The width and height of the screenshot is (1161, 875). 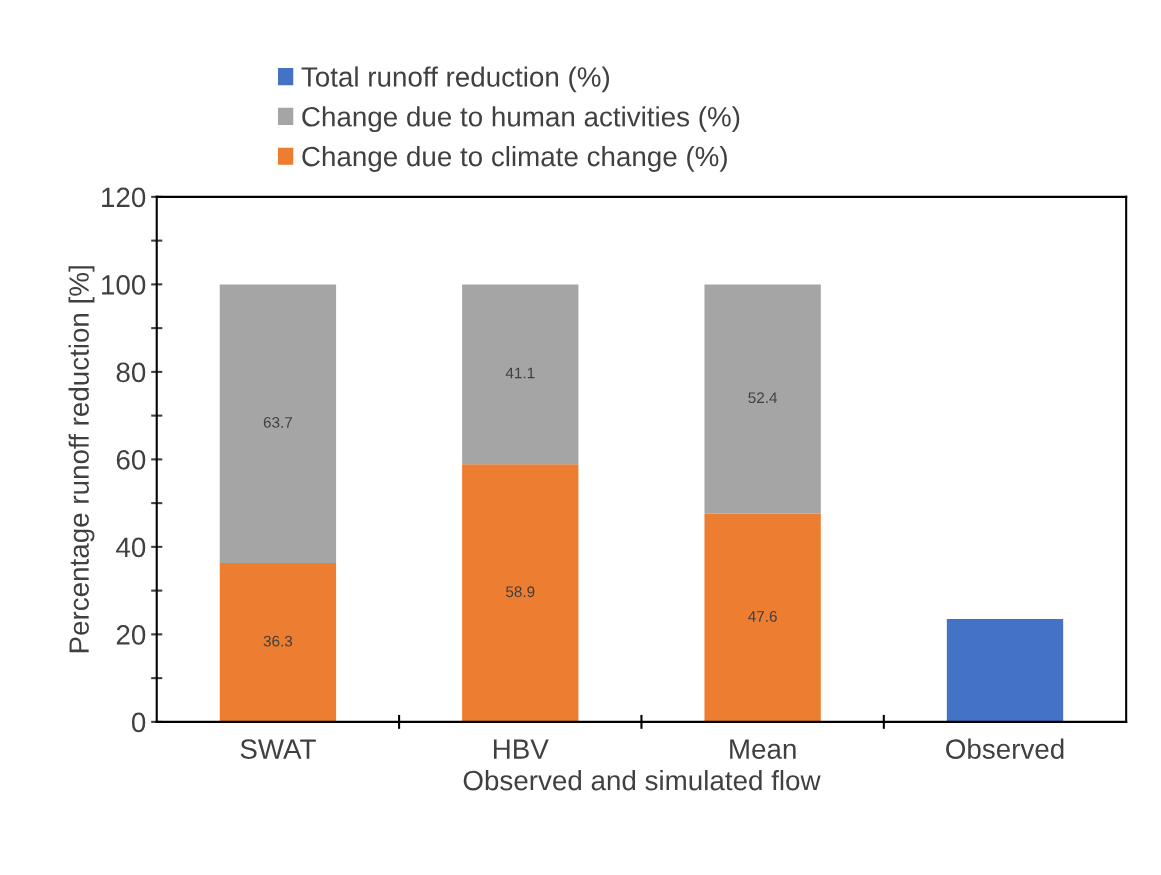 I want to click on y-tick-label: 40, so click(x=131, y=547).